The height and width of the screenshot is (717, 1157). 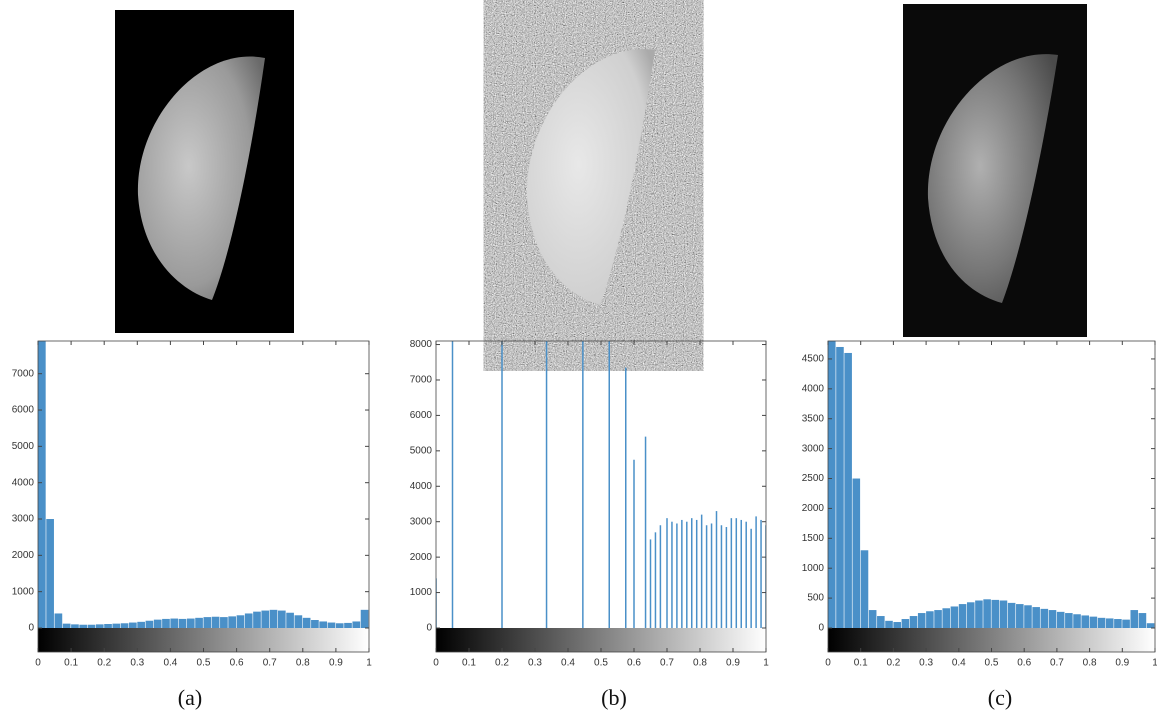 I want to click on image-c, so click(x=995, y=170).